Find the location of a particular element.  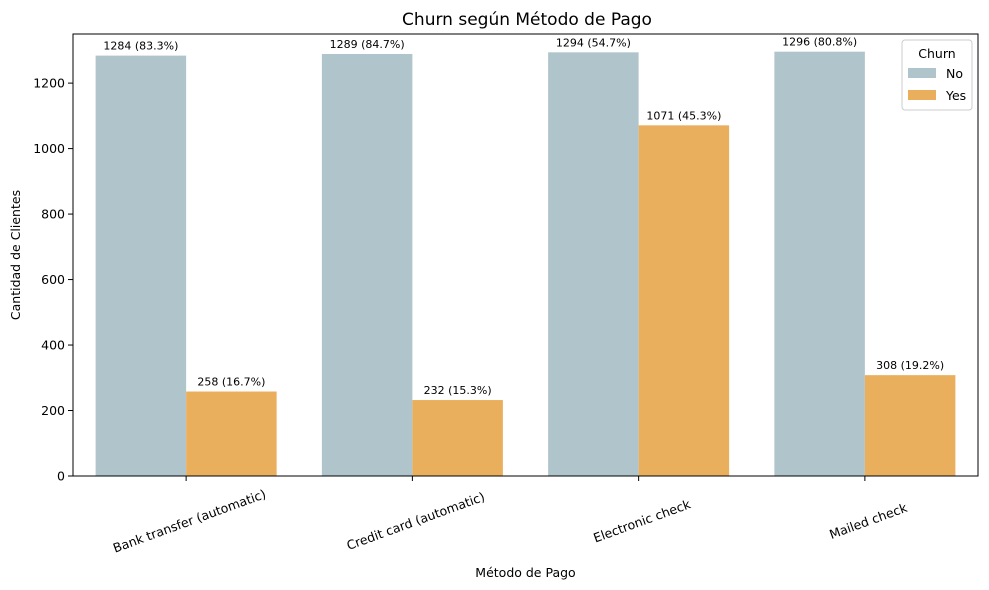

legend: Churn No Yes is located at coordinates (937, 75).